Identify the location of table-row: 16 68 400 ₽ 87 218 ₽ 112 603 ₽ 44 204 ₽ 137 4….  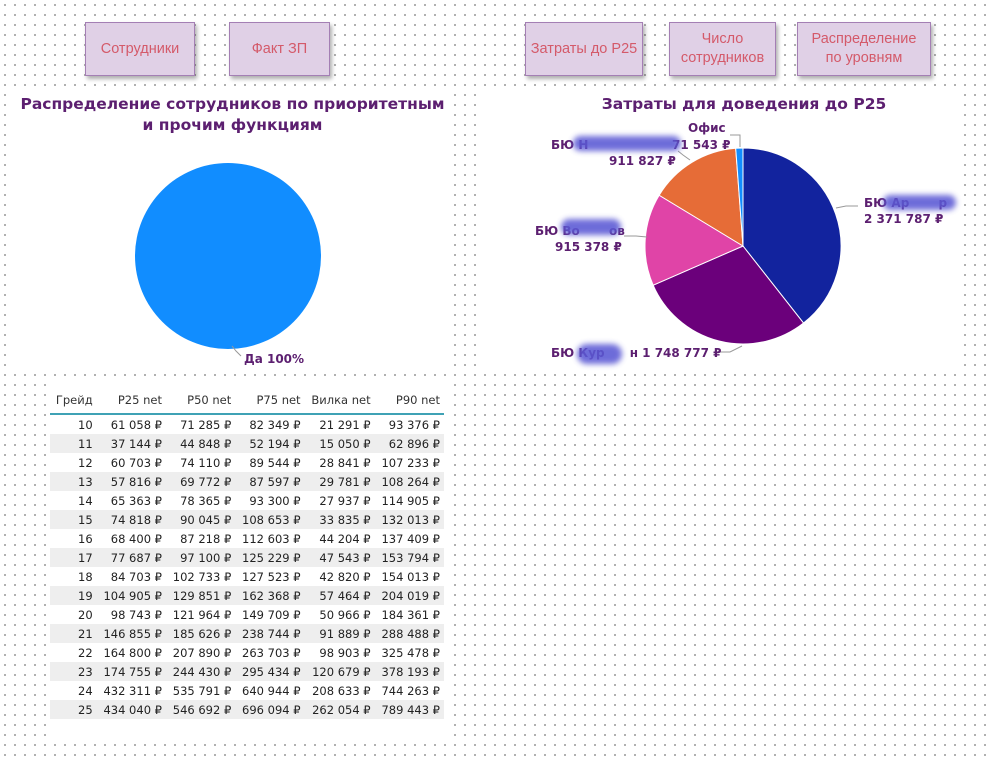
(247, 538).